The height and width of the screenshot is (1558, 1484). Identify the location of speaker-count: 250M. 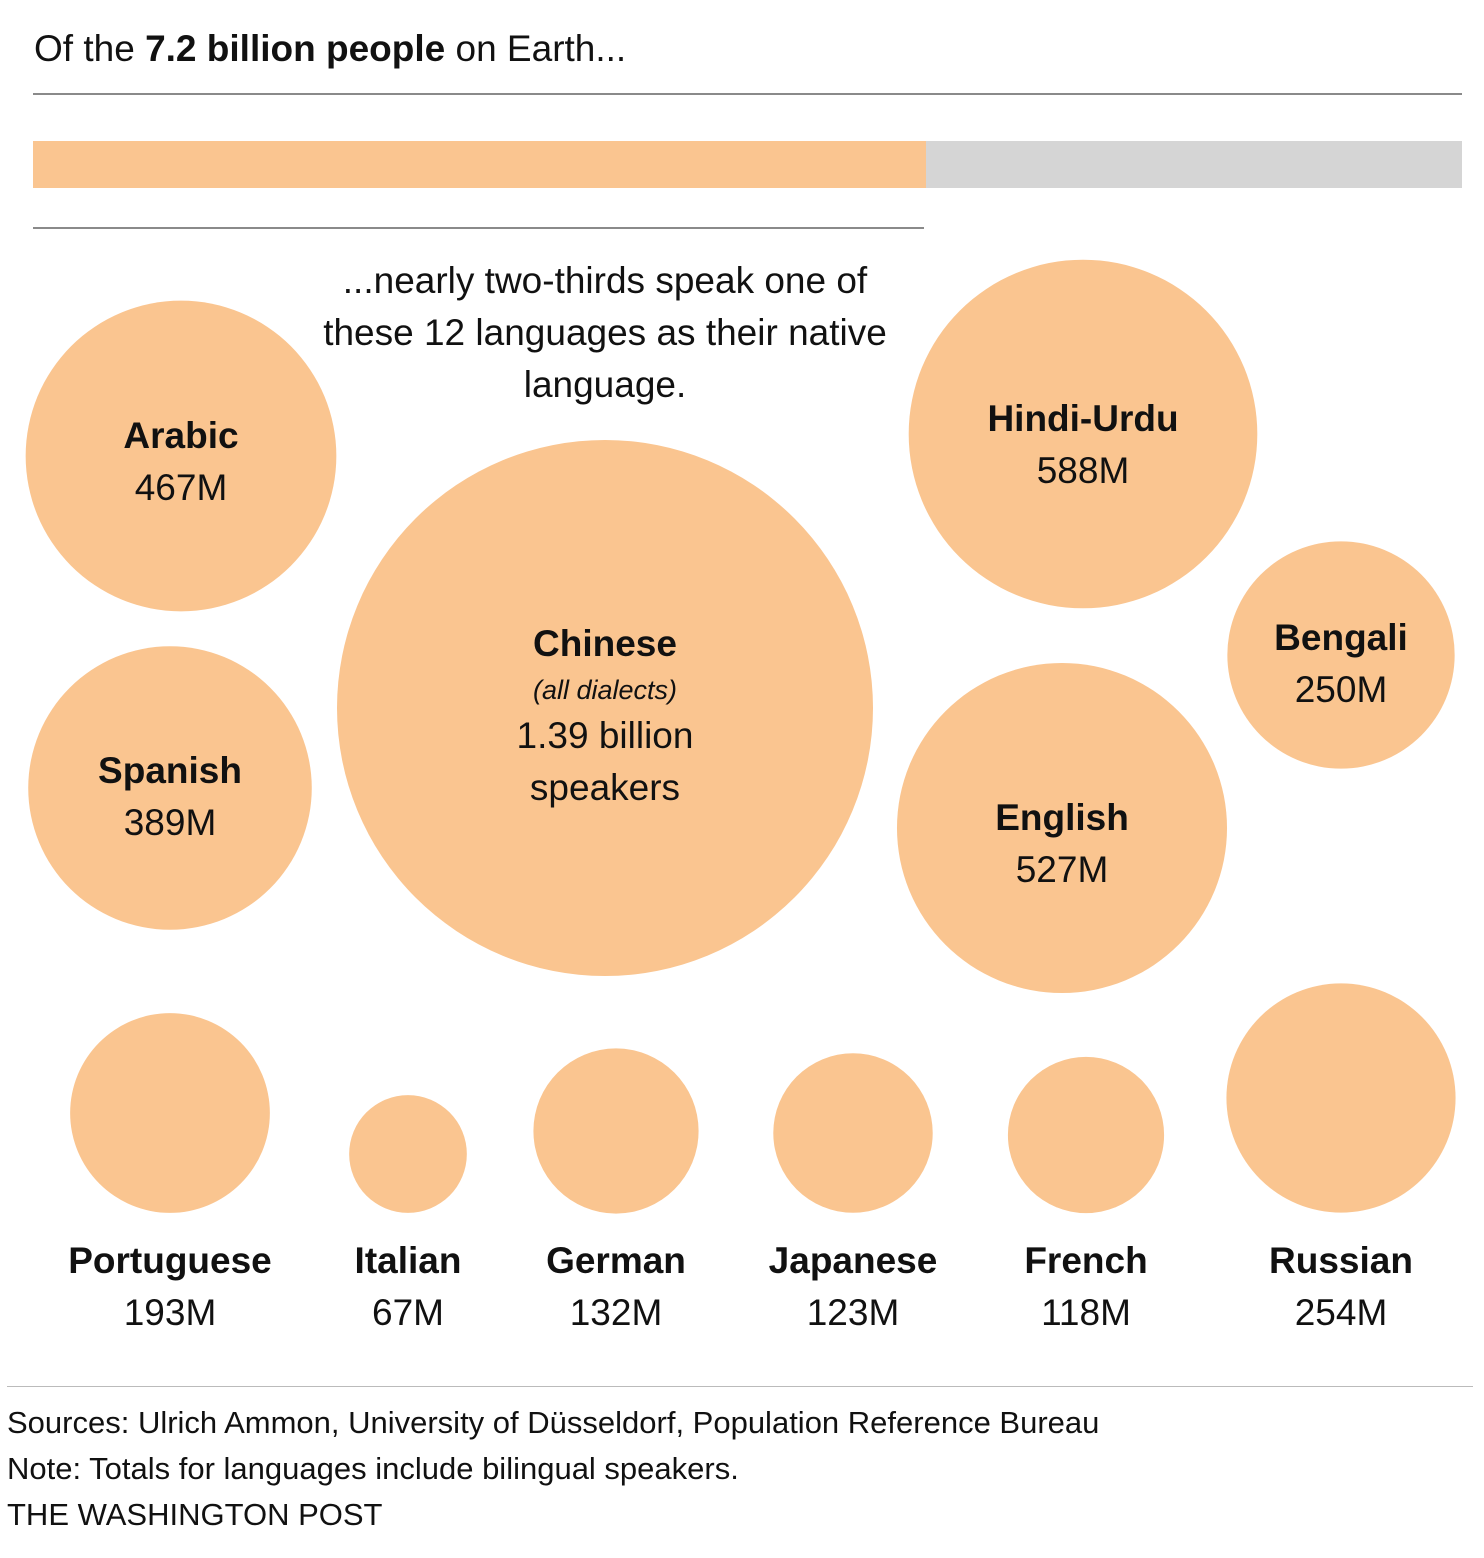
(1341, 689).